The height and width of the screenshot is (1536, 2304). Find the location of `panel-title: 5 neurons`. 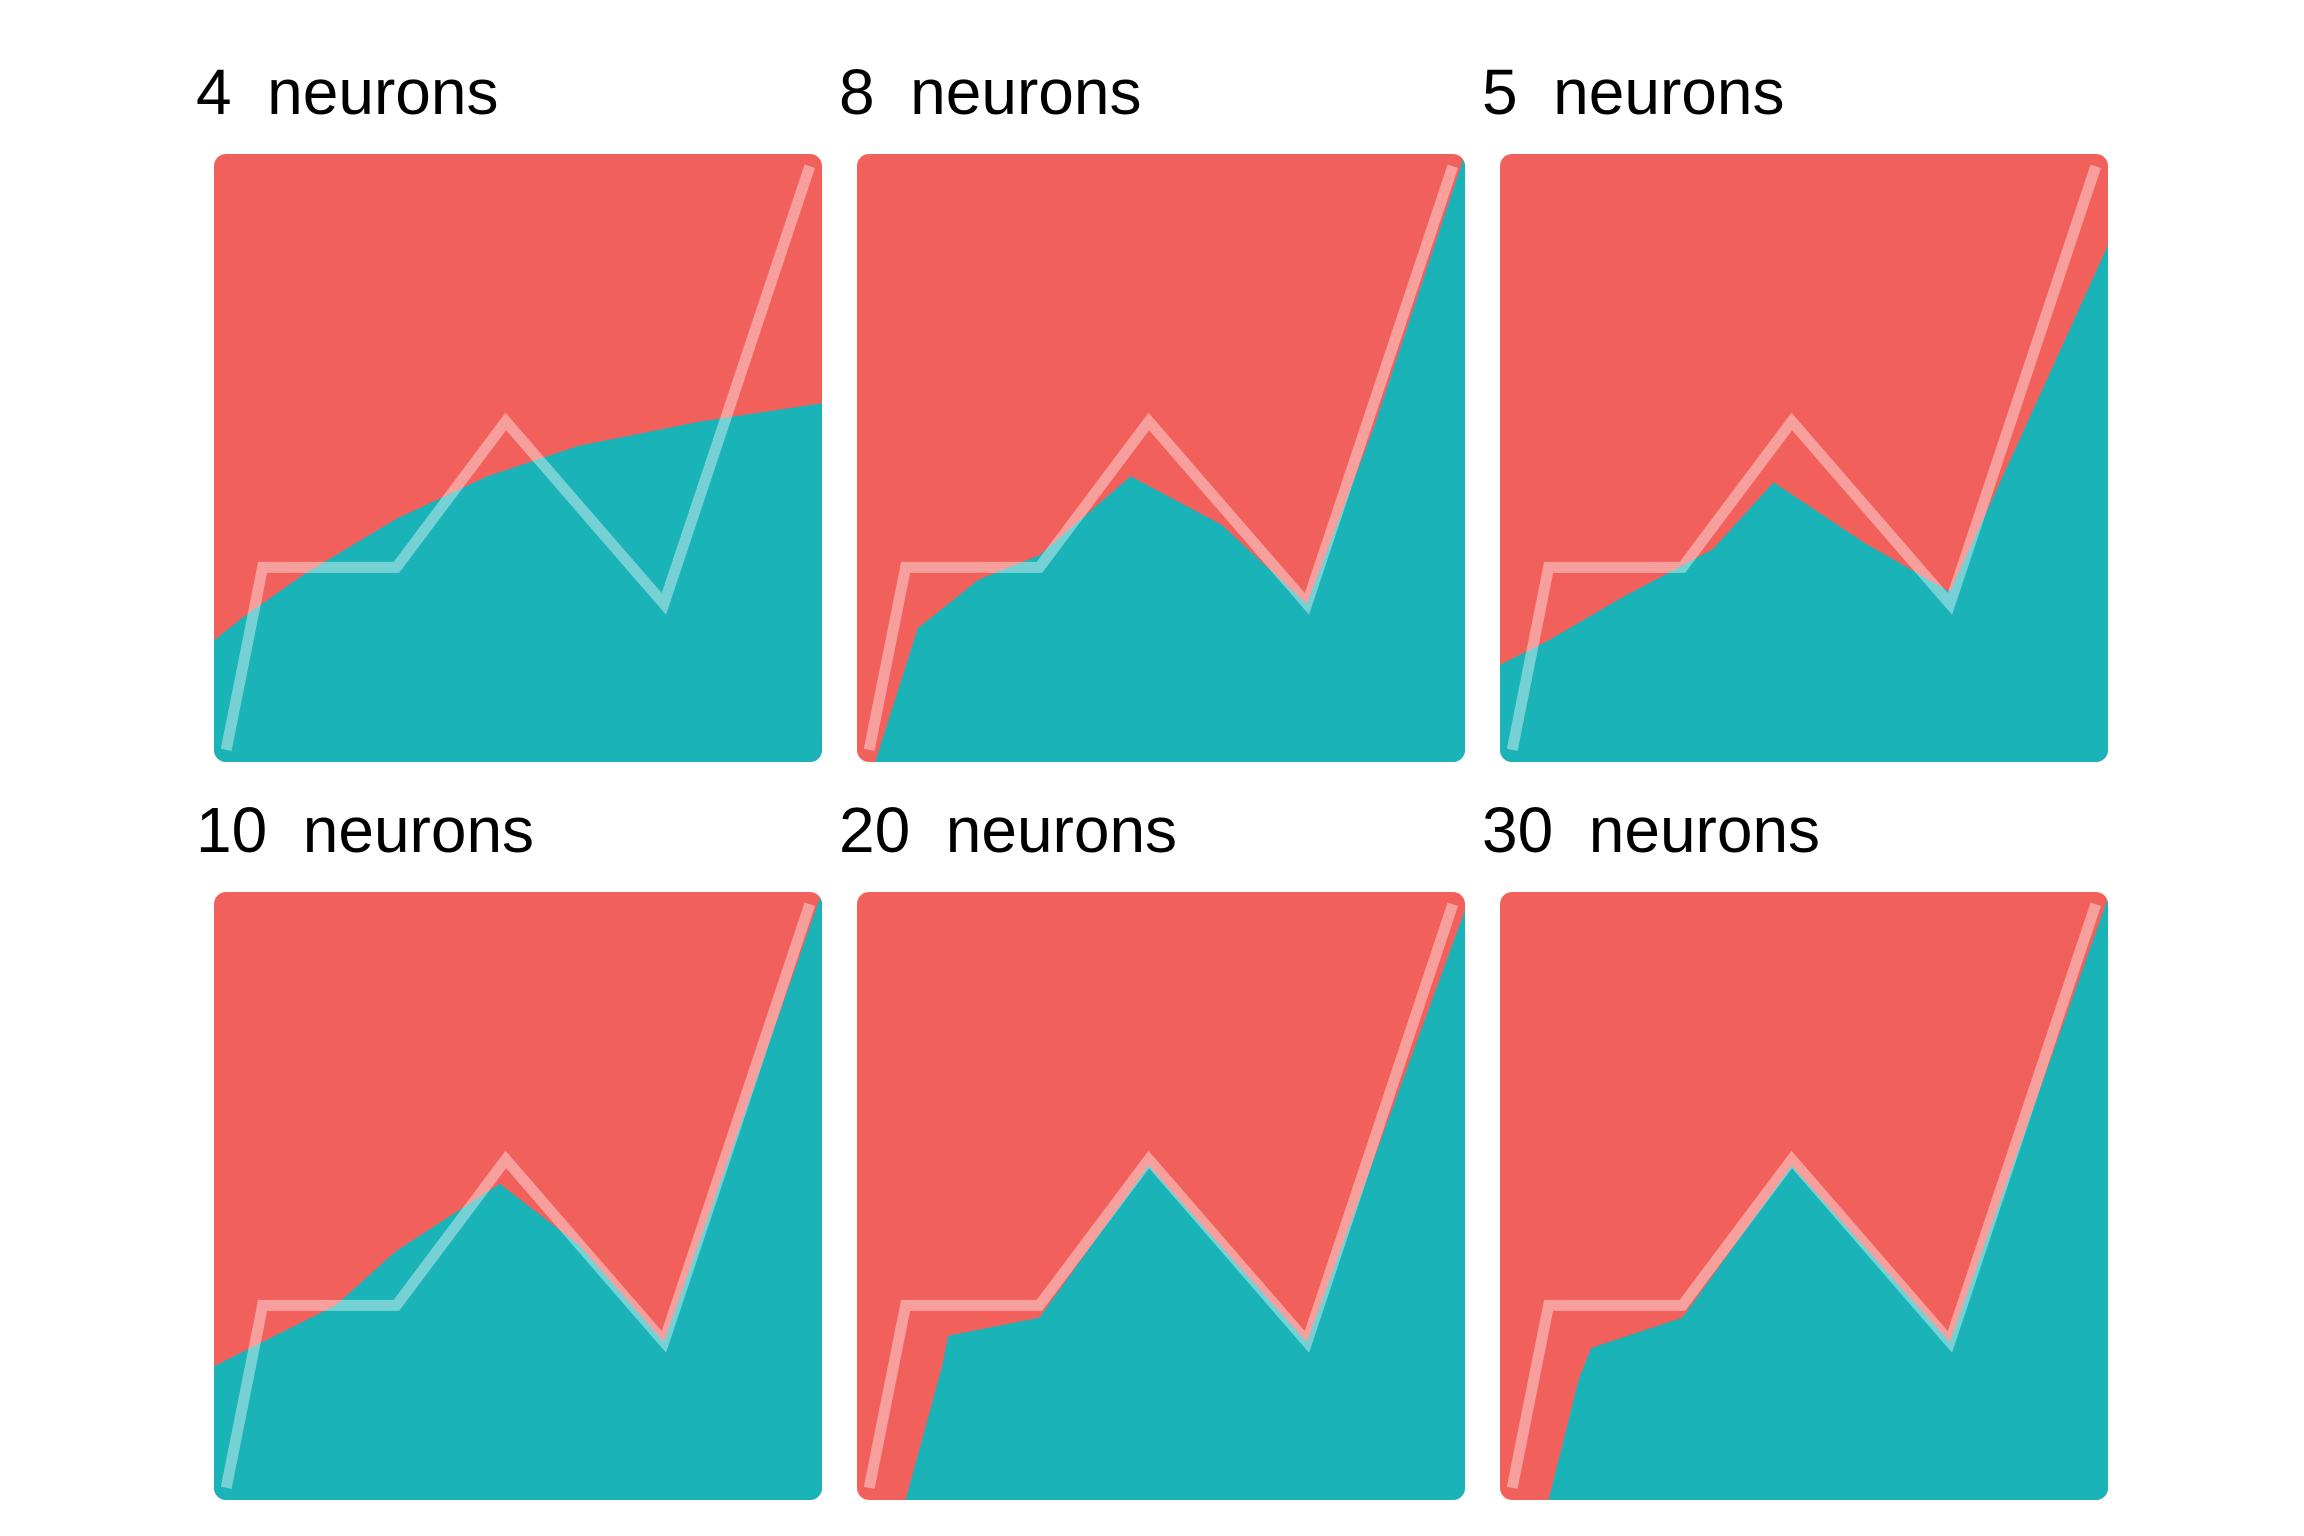

panel-title: 5 neurons is located at coordinates (1633, 92).